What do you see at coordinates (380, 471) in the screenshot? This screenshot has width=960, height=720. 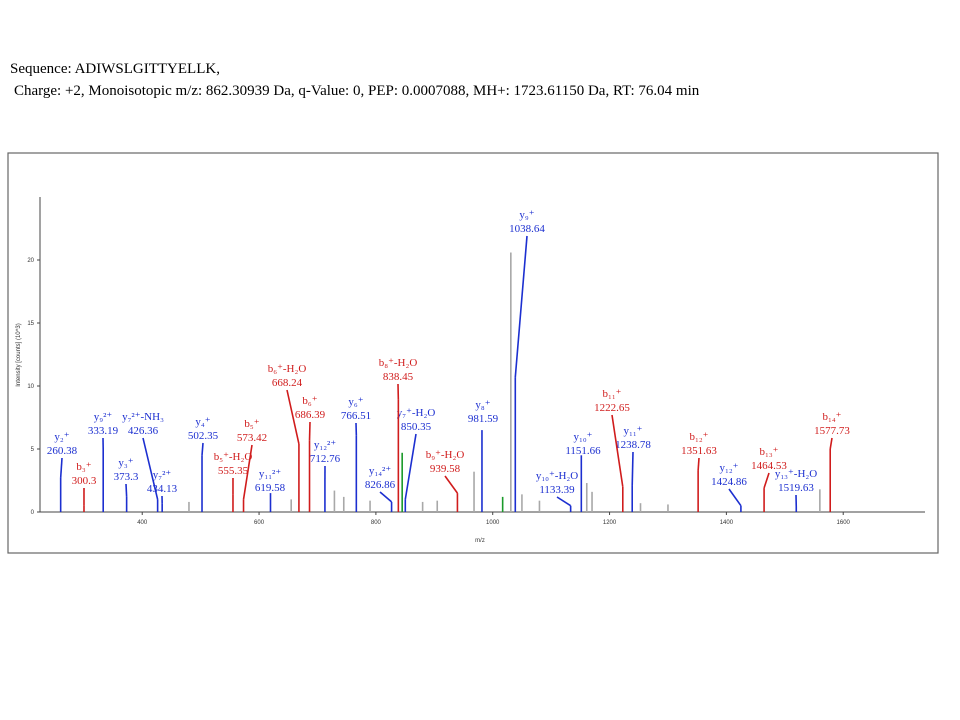 I see `ion-label: y₁₄²⁺` at bounding box center [380, 471].